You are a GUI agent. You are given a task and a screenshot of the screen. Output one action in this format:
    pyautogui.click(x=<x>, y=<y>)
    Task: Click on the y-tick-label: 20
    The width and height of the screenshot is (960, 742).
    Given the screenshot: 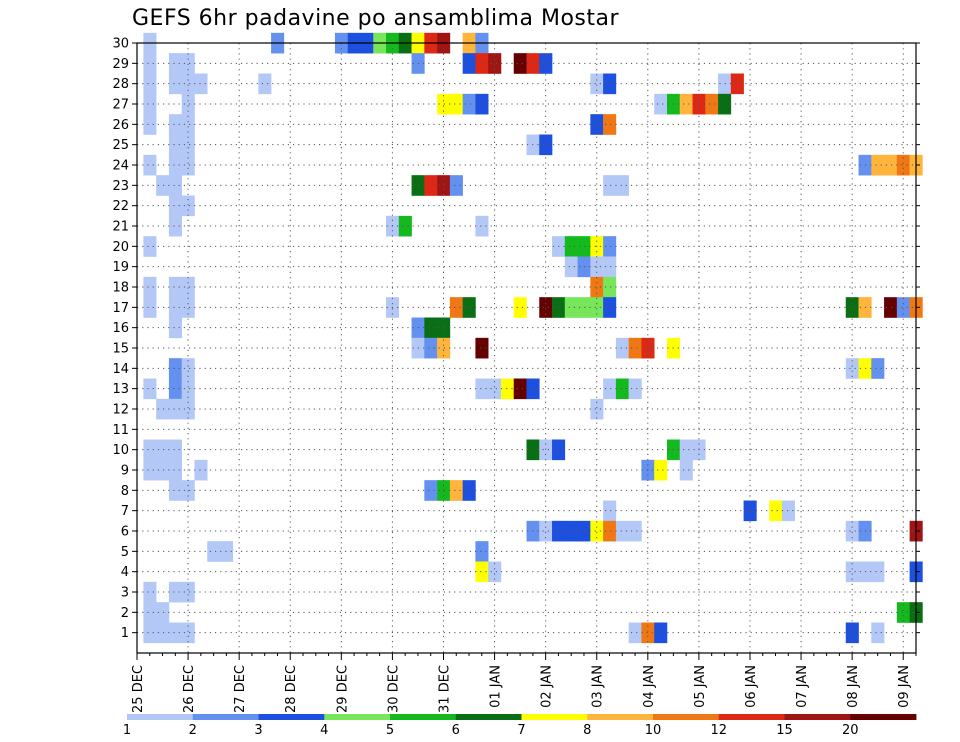 What is the action you would take?
    pyautogui.click(x=120, y=247)
    